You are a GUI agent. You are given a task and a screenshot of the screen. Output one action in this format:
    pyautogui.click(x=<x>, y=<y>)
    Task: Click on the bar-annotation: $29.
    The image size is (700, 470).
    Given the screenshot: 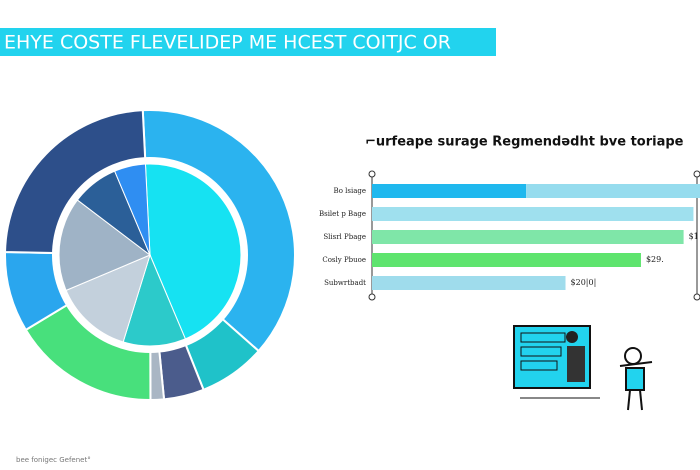 What is the action you would take?
    pyautogui.click(x=655, y=259)
    